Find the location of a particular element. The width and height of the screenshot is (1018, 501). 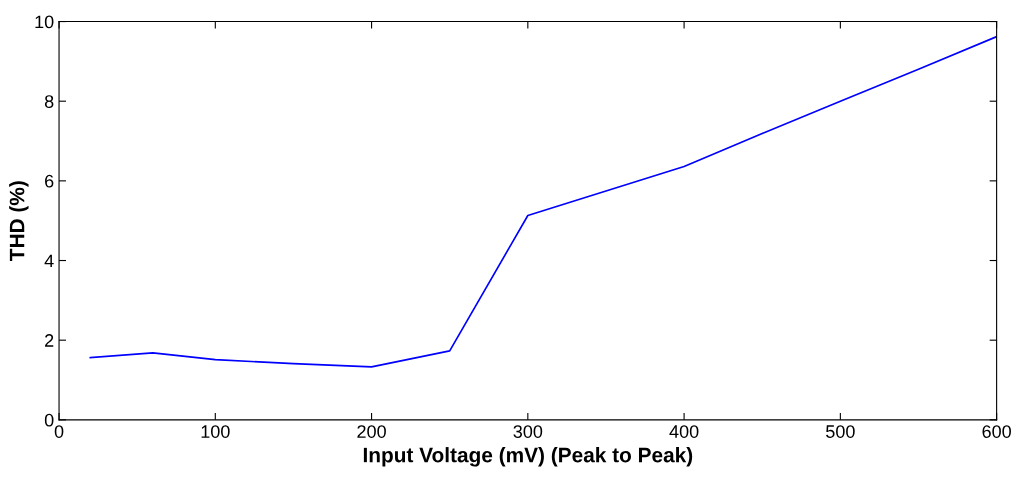

x-tick-label: 200 is located at coordinates (371, 431).